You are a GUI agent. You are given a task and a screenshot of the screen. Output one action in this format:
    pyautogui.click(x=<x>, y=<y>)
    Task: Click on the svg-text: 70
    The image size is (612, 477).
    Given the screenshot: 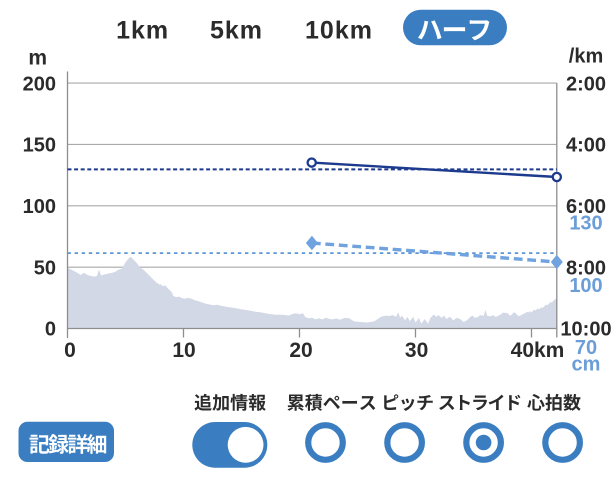 What is the action you would take?
    pyautogui.click(x=586, y=348)
    